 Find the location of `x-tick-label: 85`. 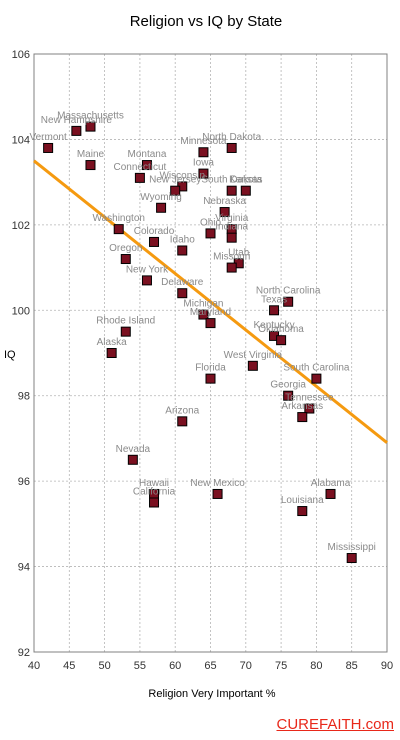

x-tick-label: 85 is located at coordinates (352, 666).